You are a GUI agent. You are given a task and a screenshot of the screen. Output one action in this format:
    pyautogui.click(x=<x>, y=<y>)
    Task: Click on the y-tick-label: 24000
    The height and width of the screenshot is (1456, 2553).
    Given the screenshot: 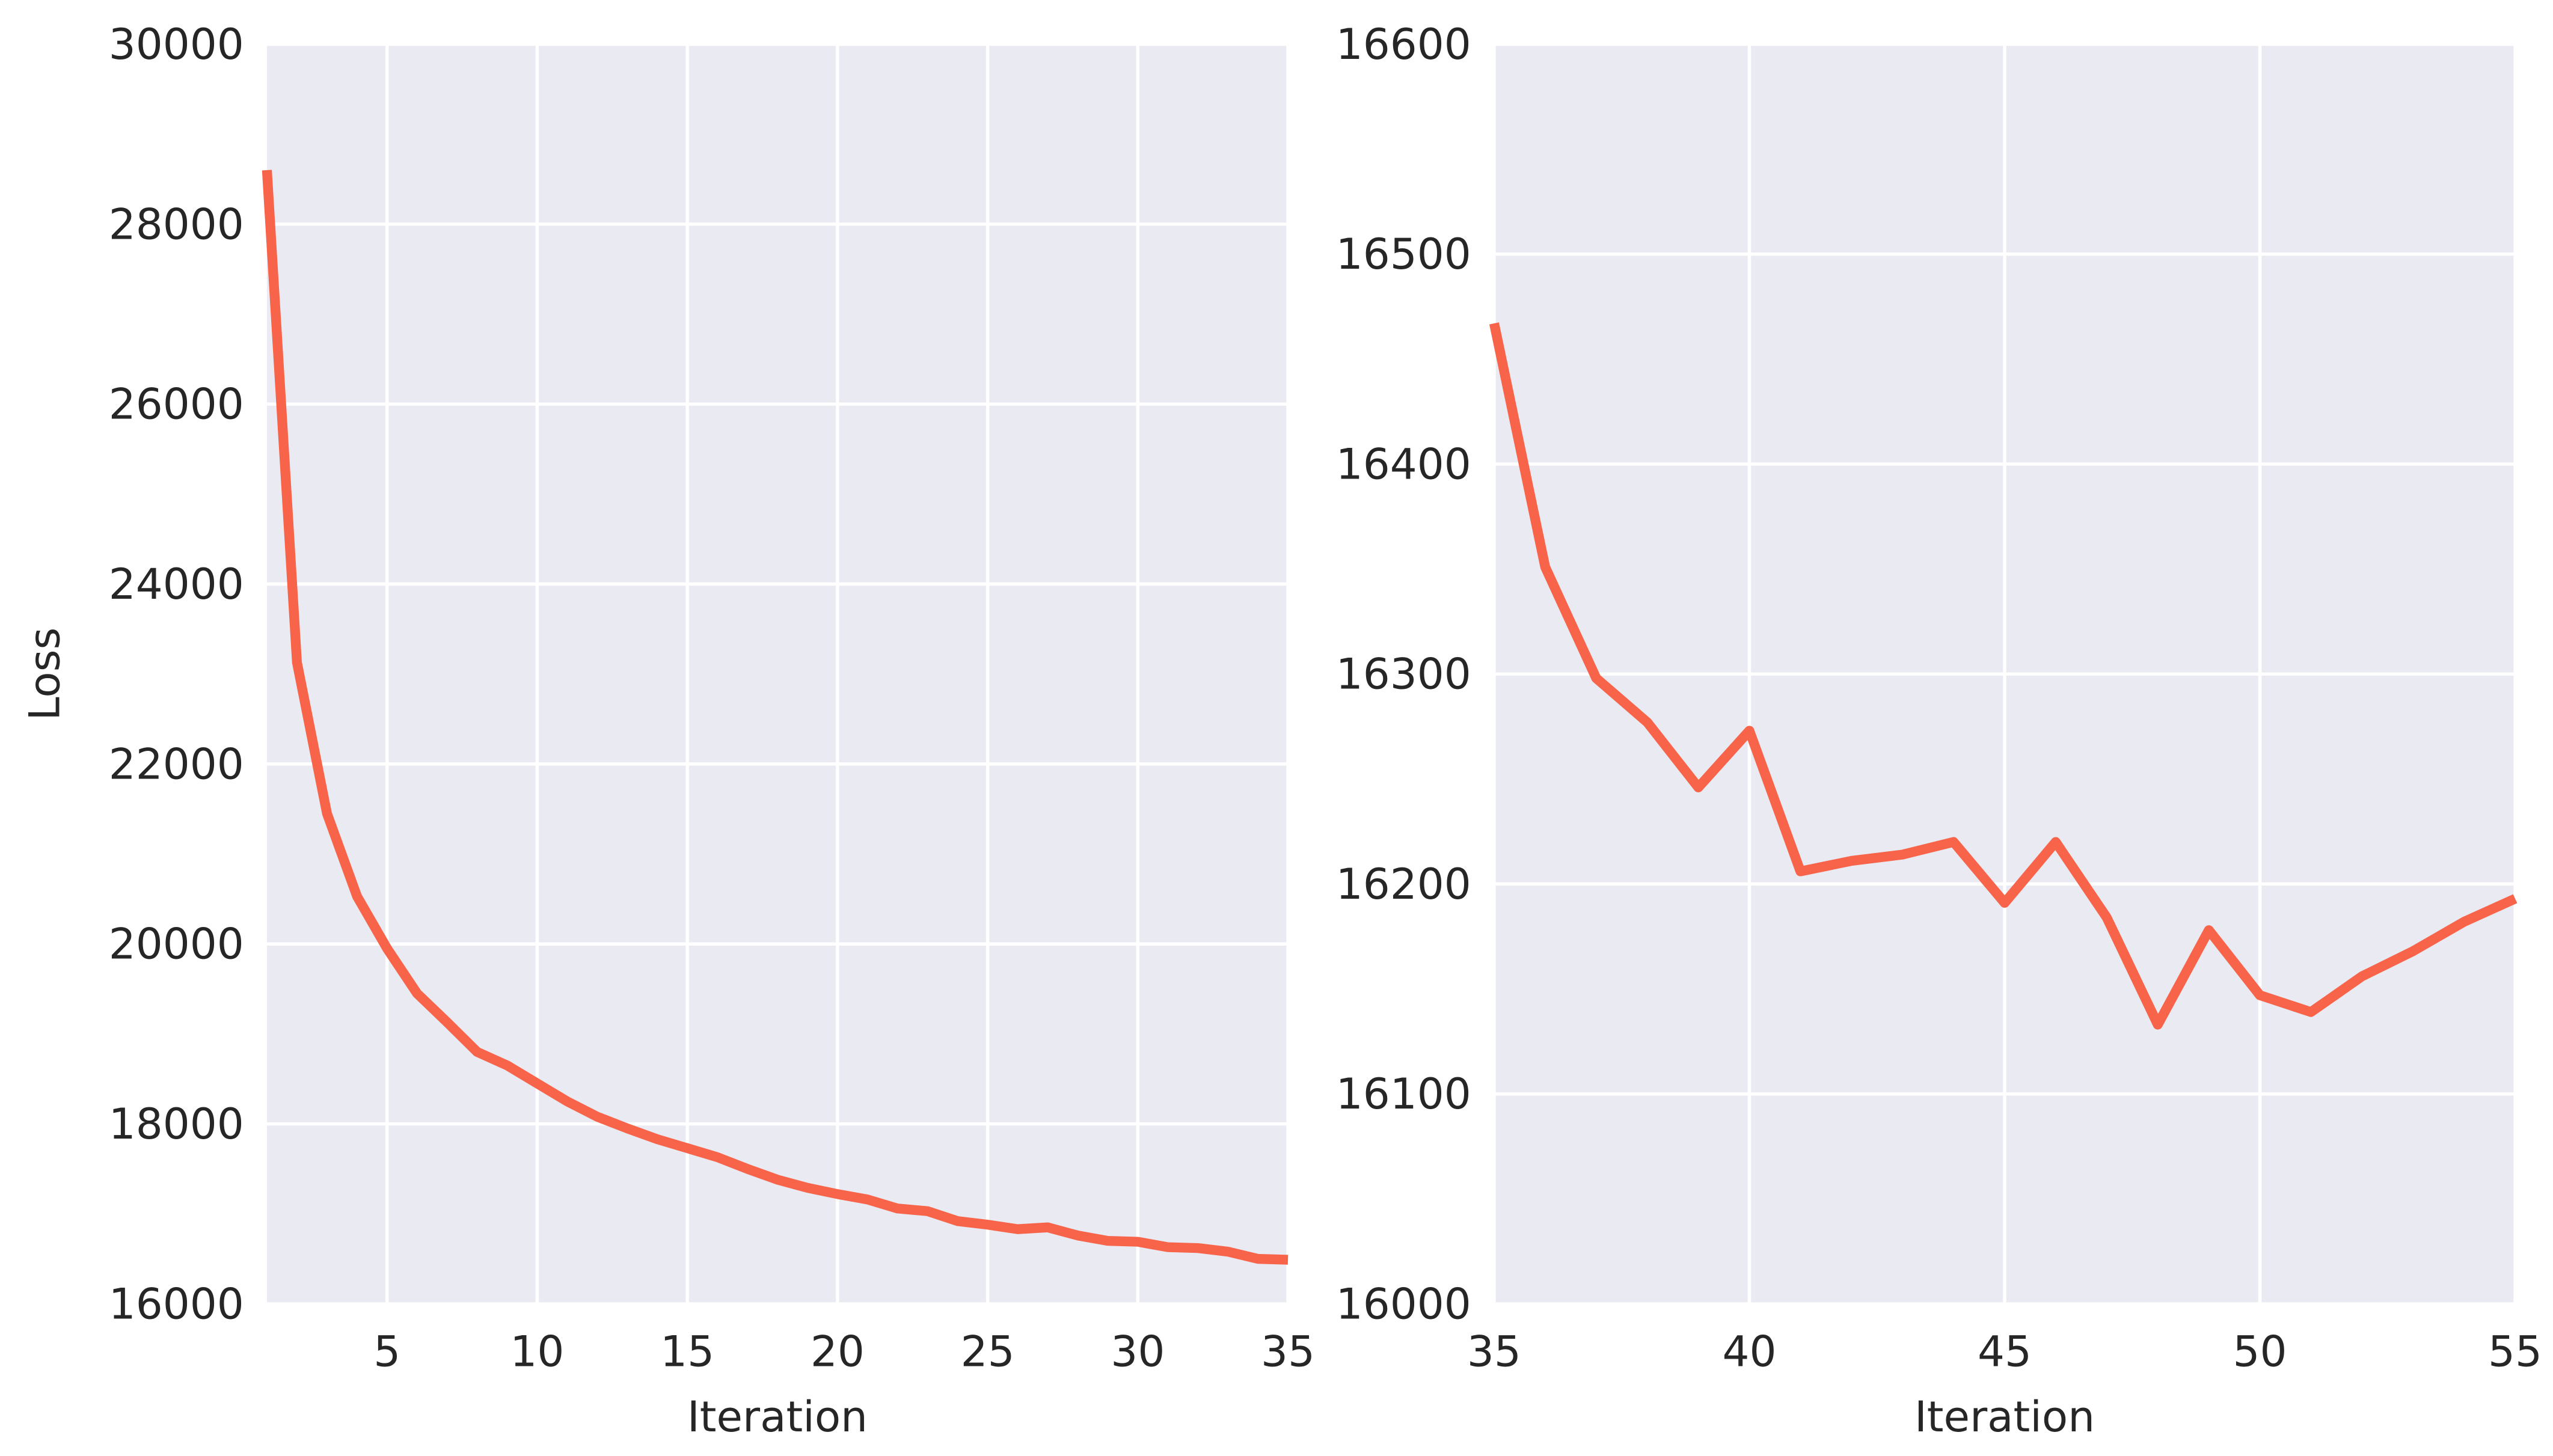 What is the action you would take?
    pyautogui.click(x=176, y=584)
    